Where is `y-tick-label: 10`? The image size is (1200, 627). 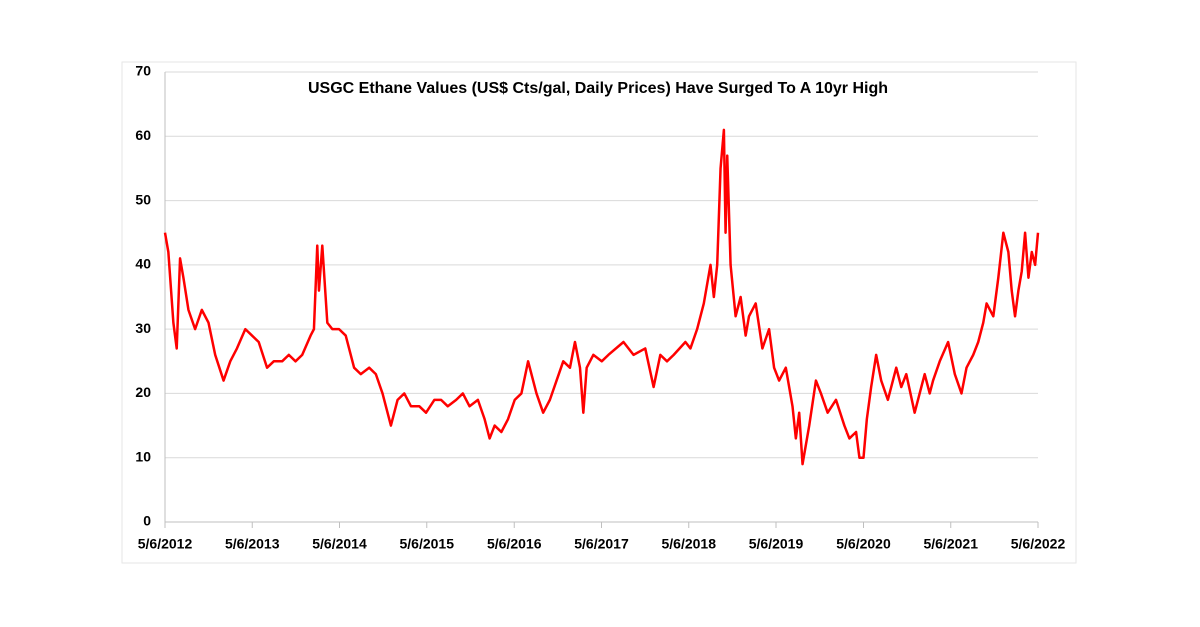 y-tick-label: 10 is located at coordinates (143, 456).